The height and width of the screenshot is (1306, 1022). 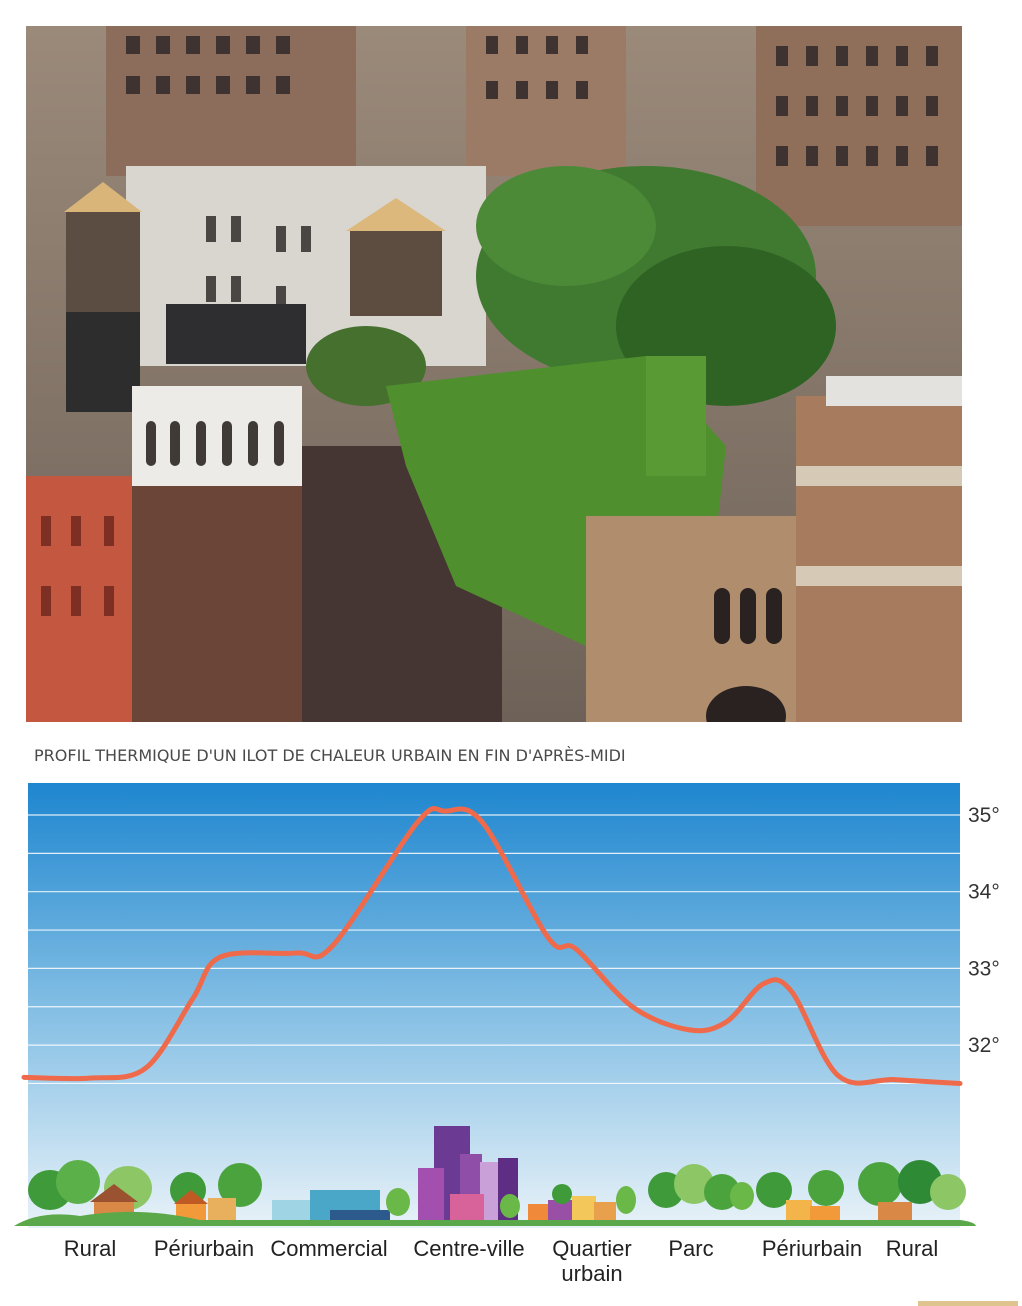 What do you see at coordinates (812, 1248) in the screenshot?
I see `zone-label-periurbain-2: Périurbain` at bounding box center [812, 1248].